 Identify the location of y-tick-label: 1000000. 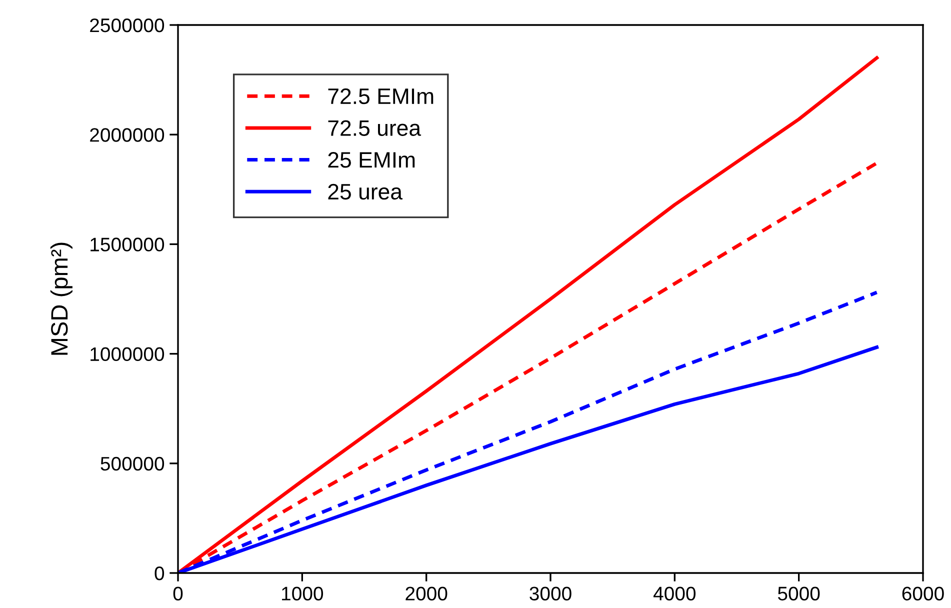
(127, 354).